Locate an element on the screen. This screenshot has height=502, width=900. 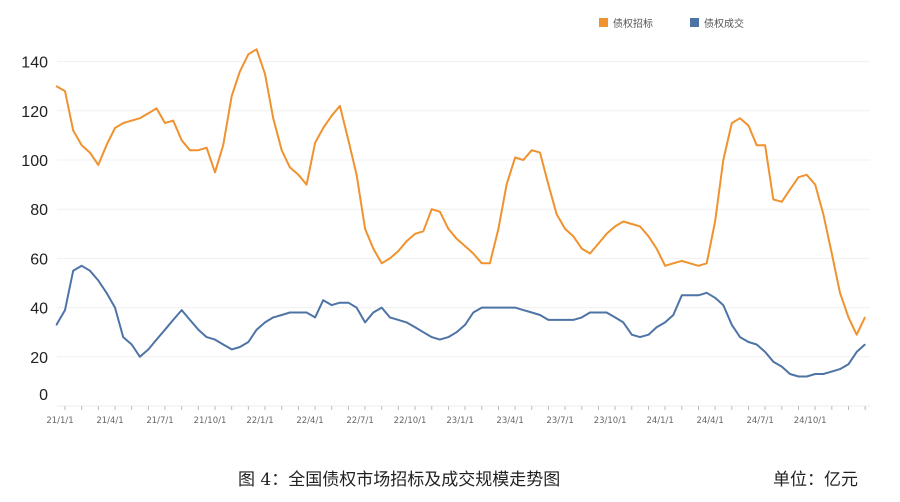
y-axis: 0 20 40 60 80 100 120 140 is located at coordinates (34, 229).